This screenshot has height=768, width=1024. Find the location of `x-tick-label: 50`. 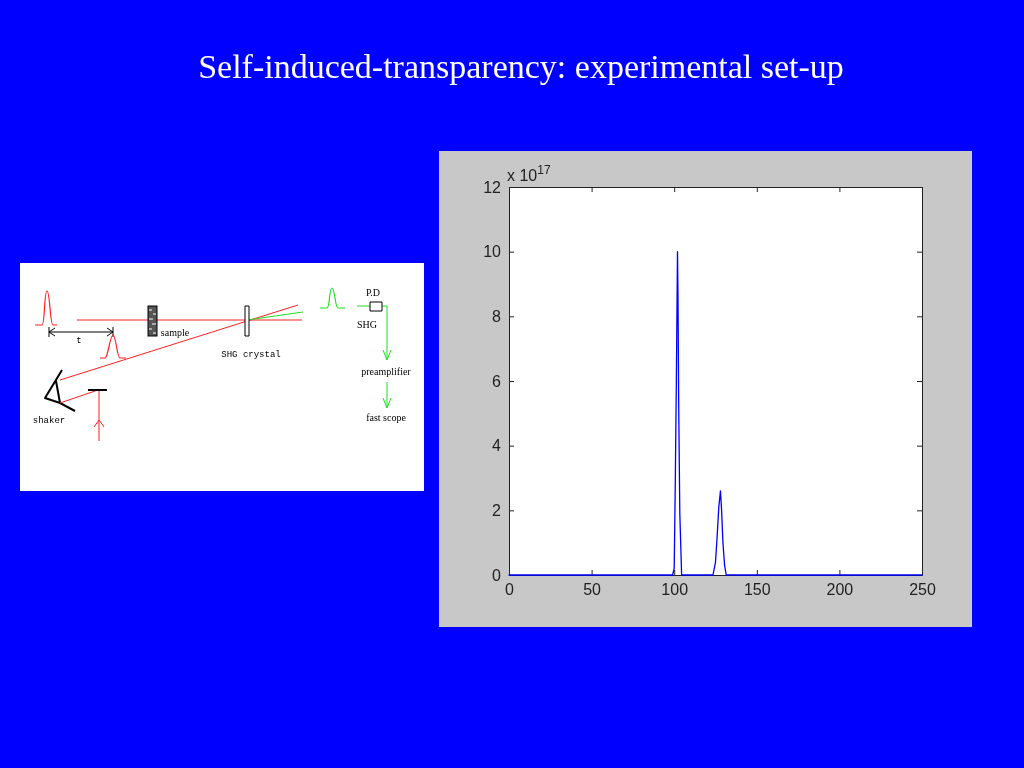

x-tick-label: 50 is located at coordinates (592, 590).